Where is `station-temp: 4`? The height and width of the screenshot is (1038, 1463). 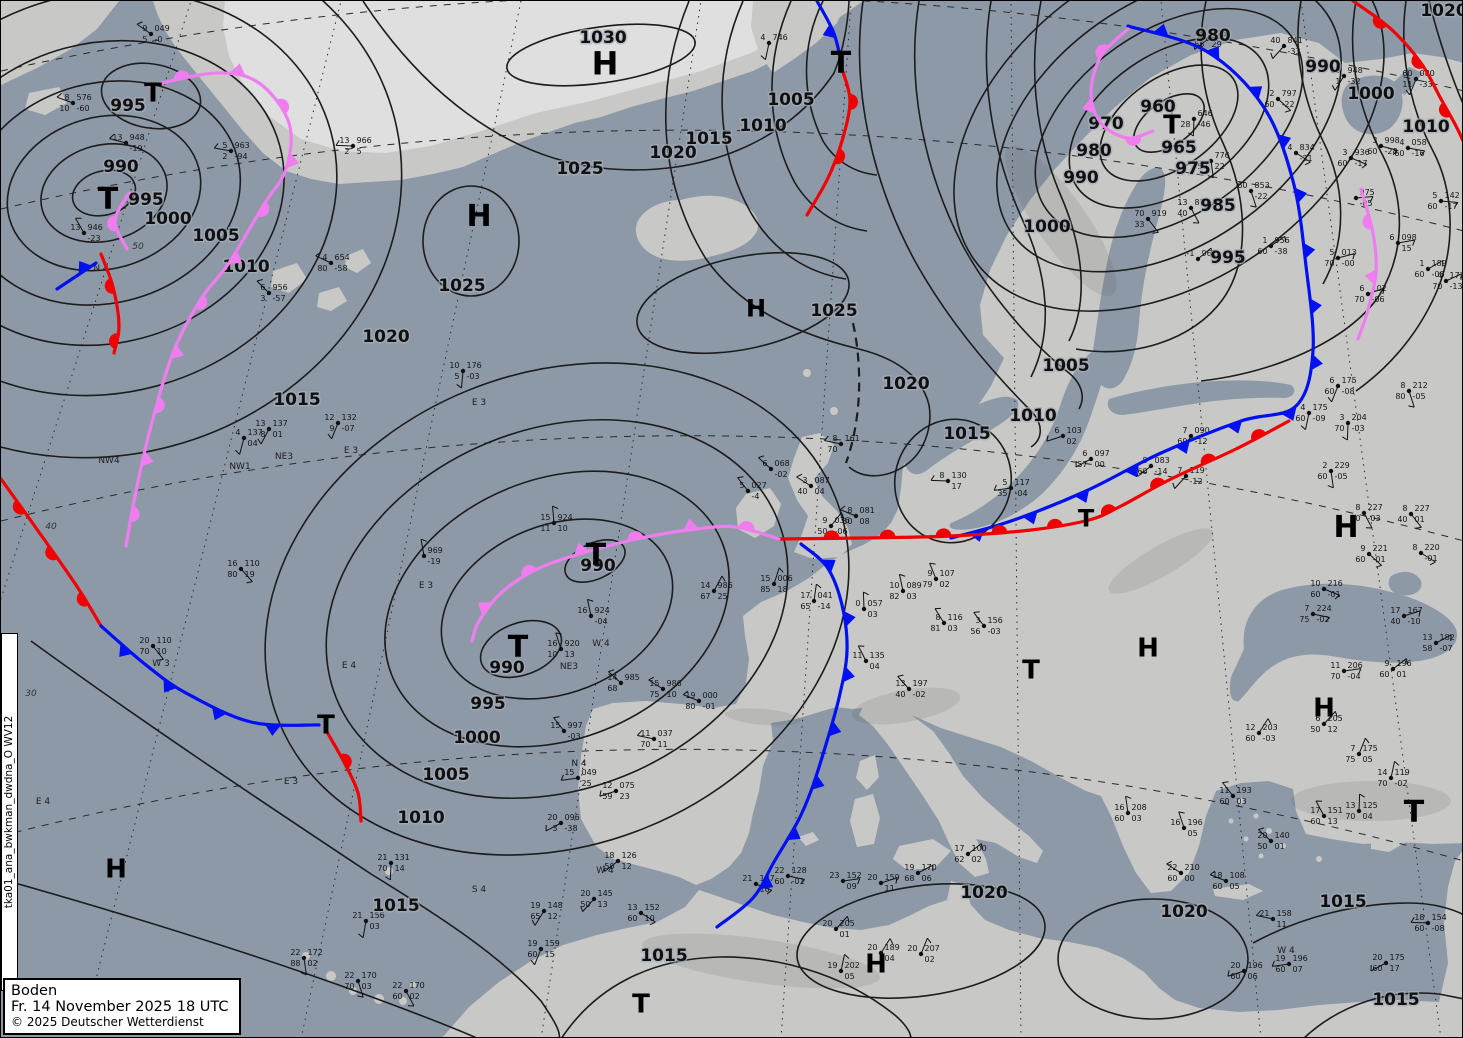
station-temp: 4 is located at coordinates (1289, 147).